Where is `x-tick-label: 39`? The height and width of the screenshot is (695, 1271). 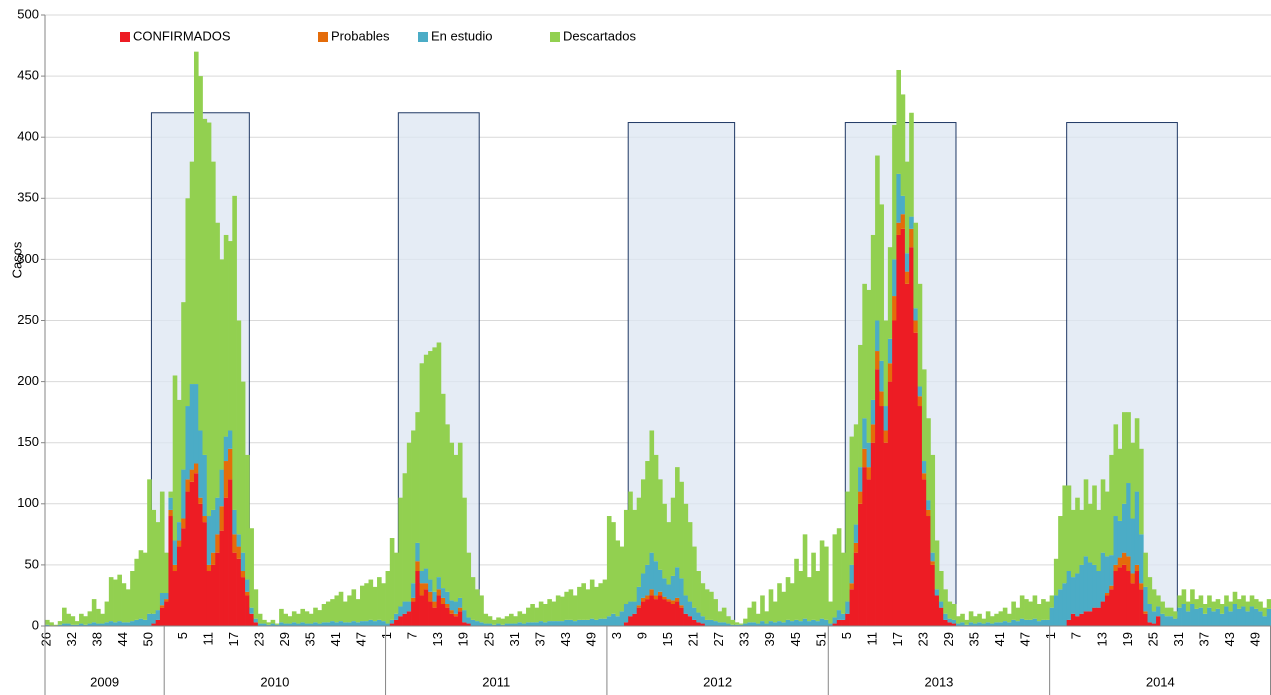 x-tick-label: 39 is located at coordinates (769, 639).